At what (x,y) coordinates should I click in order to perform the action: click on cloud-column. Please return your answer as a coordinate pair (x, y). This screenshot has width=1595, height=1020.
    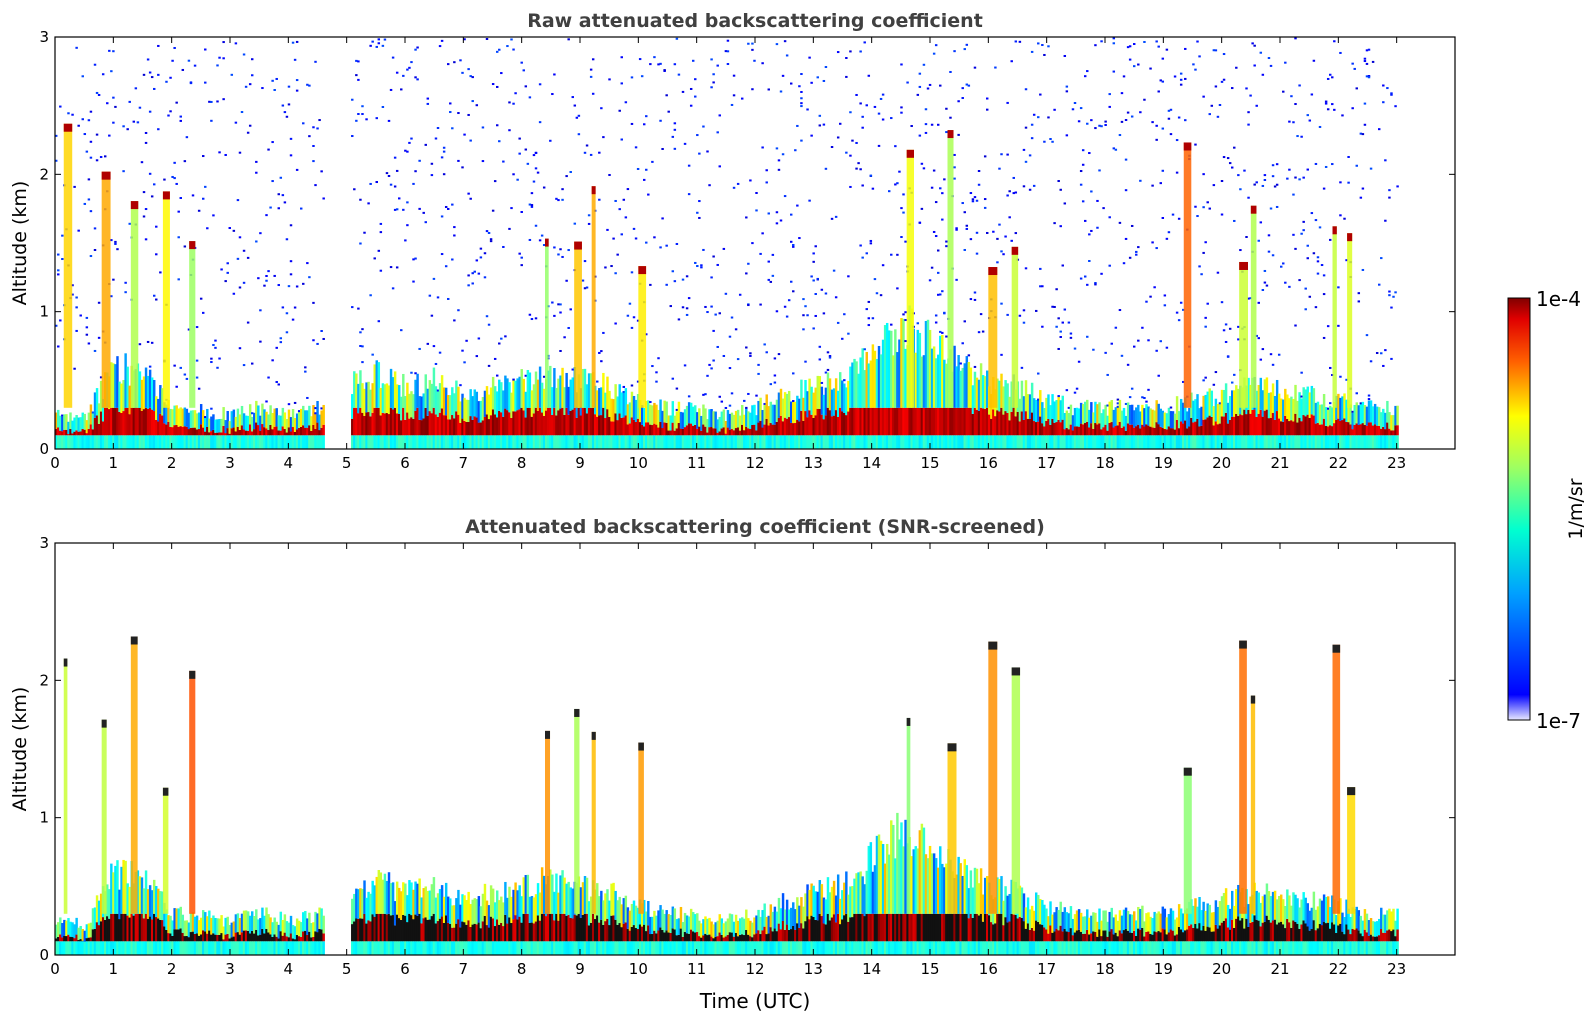
    Looking at the image, I should click on (68, 265).